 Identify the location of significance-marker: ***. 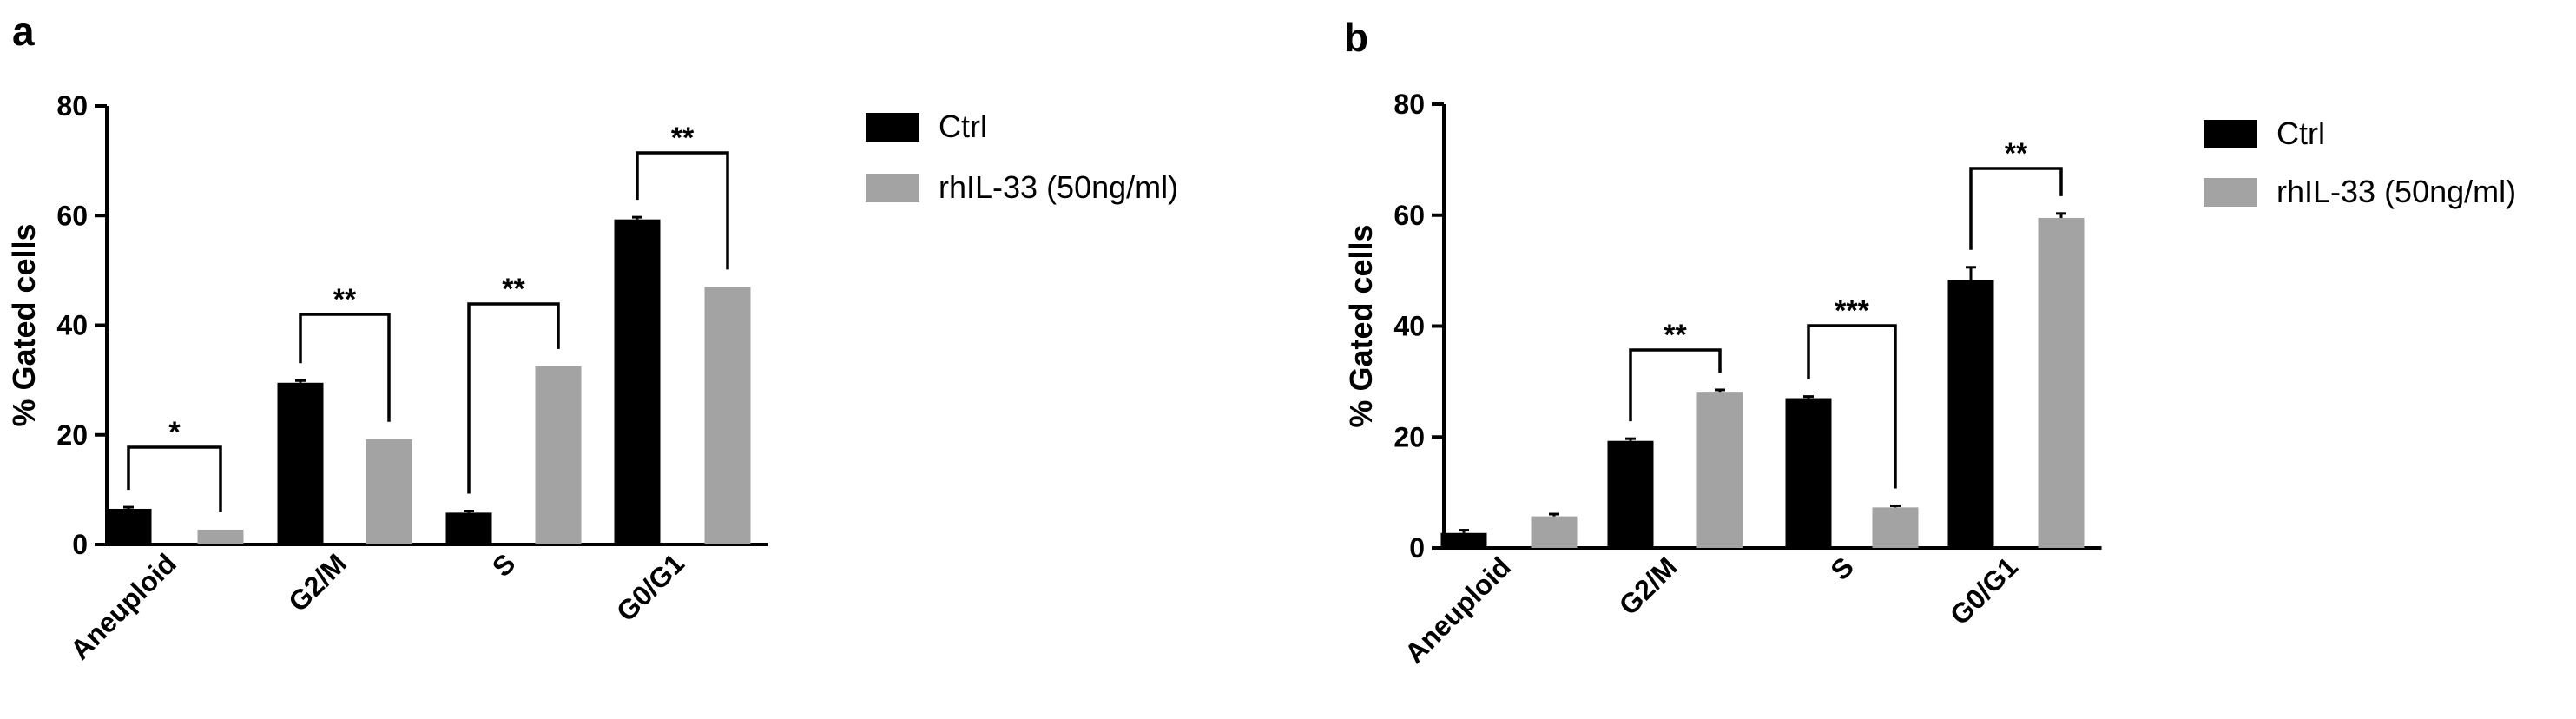
(1852, 310).